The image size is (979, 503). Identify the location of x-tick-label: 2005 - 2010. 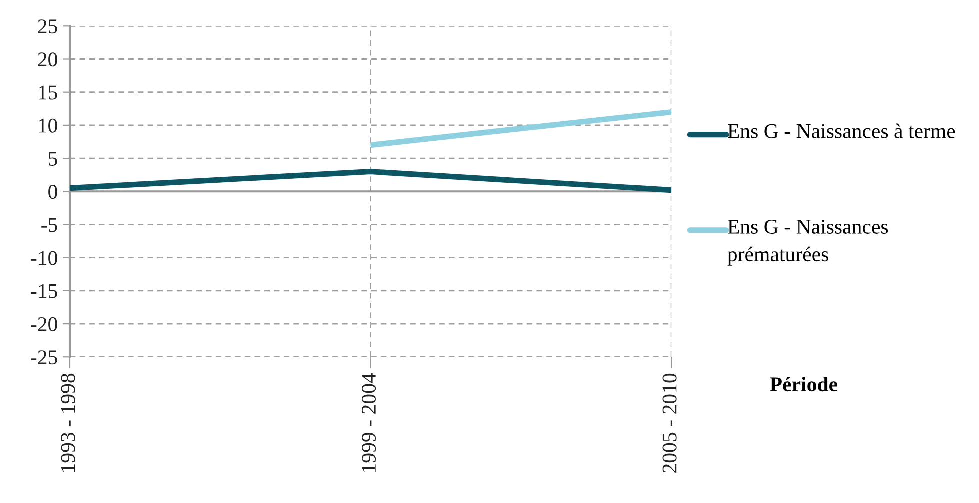
(669, 423).